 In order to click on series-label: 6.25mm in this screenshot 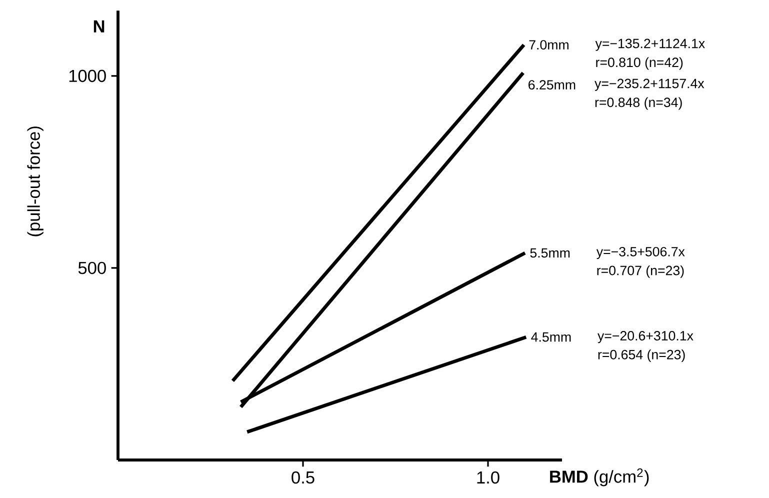, I will do `click(552, 85)`.